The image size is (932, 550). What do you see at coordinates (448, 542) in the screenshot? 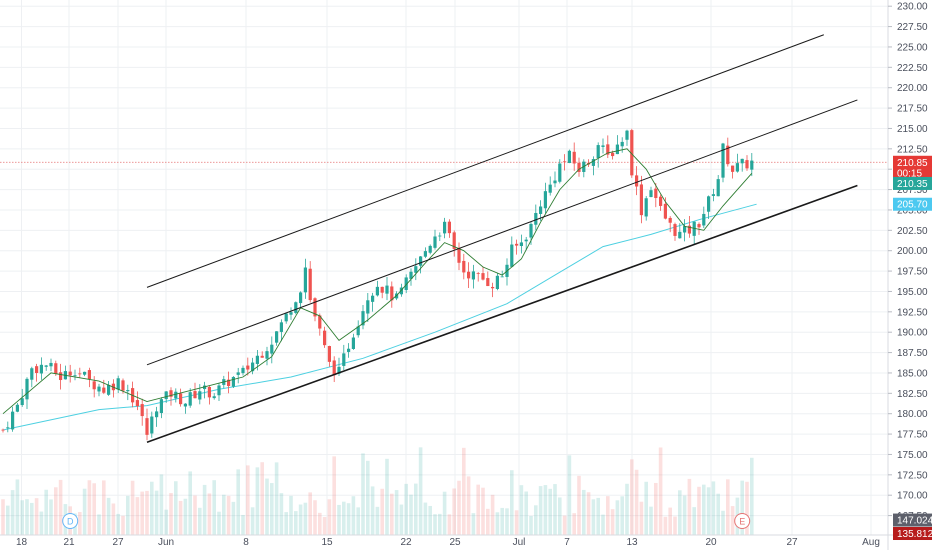
I see `x-axis: 18 21 27 Jun 8 15 22 25 Jul 7 13 20 27 Aug` at bounding box center [448, 542].